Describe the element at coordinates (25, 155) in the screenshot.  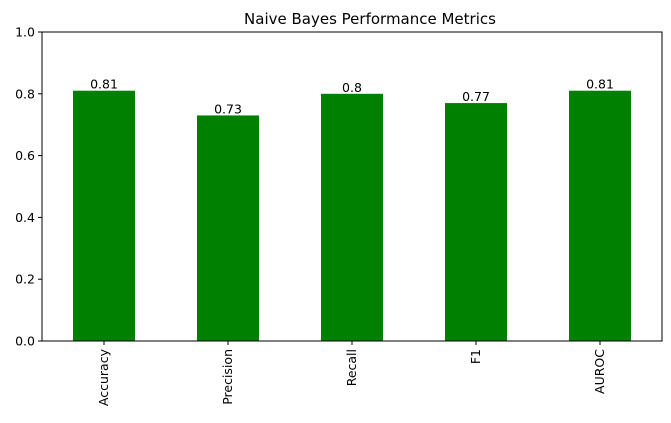
I see `y-tick-label: 0.6` at that location.